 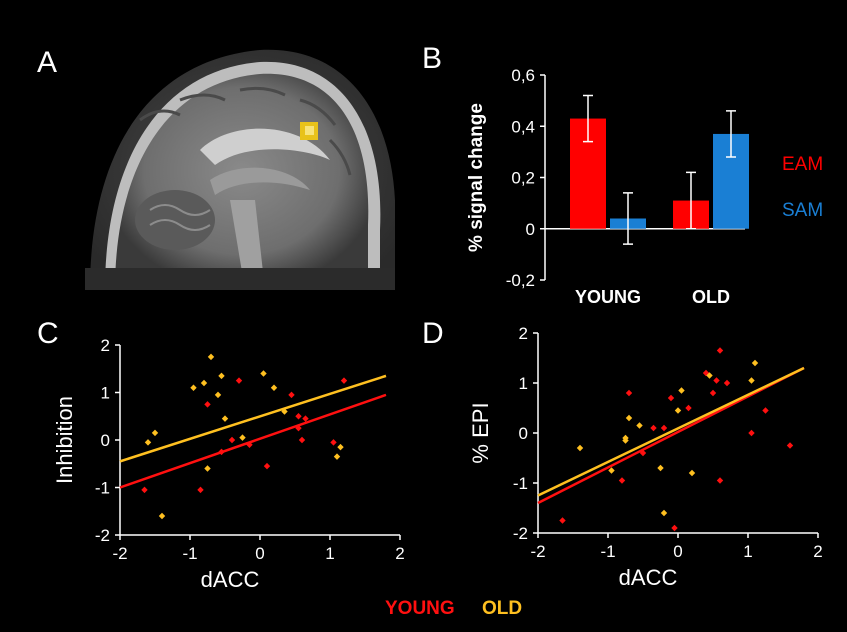 What do you see at coordinates (433, 333) in the screenshot?
I see `panel-label-d: D` at bounding box center [433, 333].